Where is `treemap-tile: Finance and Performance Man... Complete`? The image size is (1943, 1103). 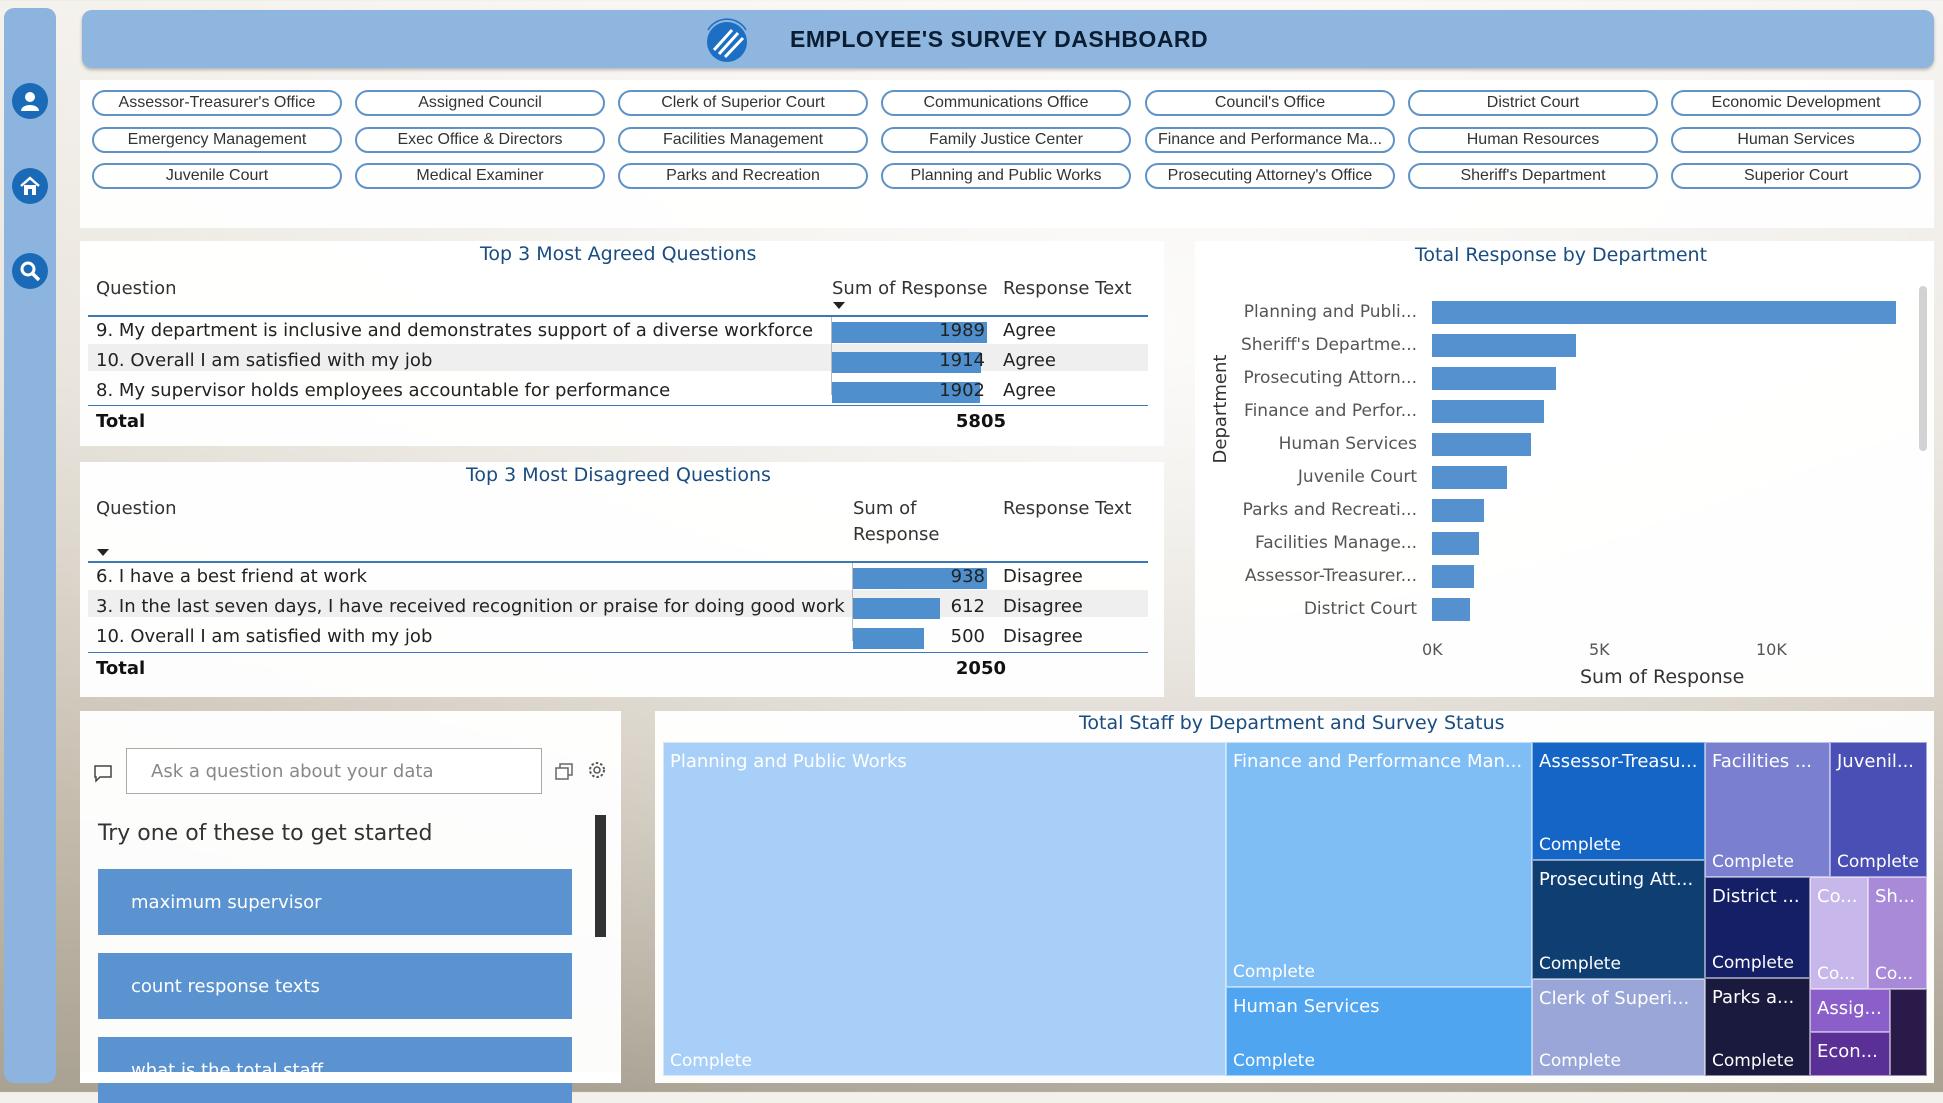 treemap-tile: Finance and Performance Man... Complete is located at coordinates (1379, 864).